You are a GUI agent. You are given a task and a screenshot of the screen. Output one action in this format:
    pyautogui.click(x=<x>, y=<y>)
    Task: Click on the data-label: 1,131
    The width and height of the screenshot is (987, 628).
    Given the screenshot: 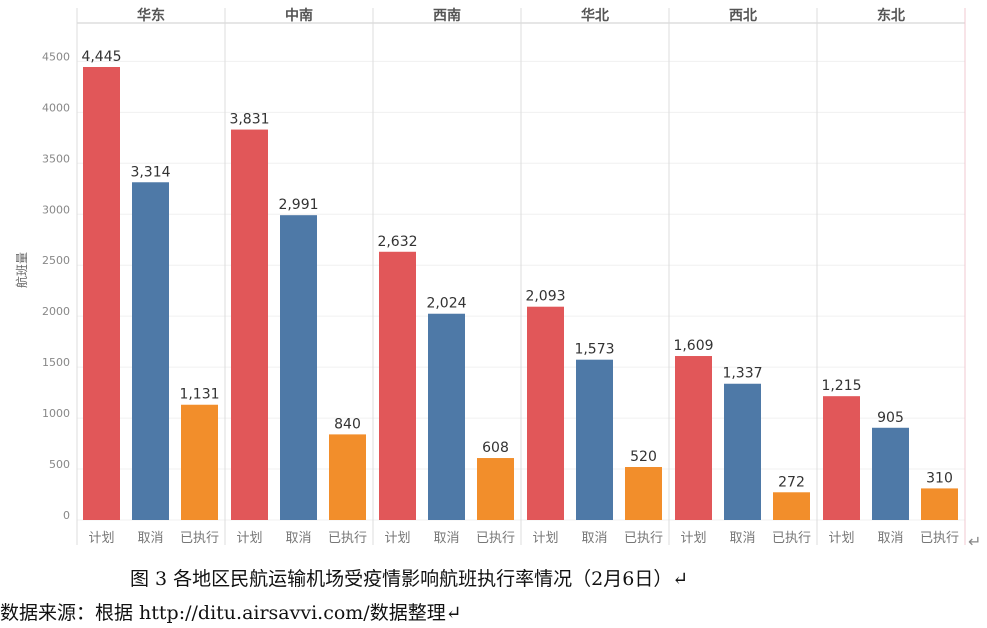 What is the action you would take?
    pyautogui.click(x=199, y=395)
    